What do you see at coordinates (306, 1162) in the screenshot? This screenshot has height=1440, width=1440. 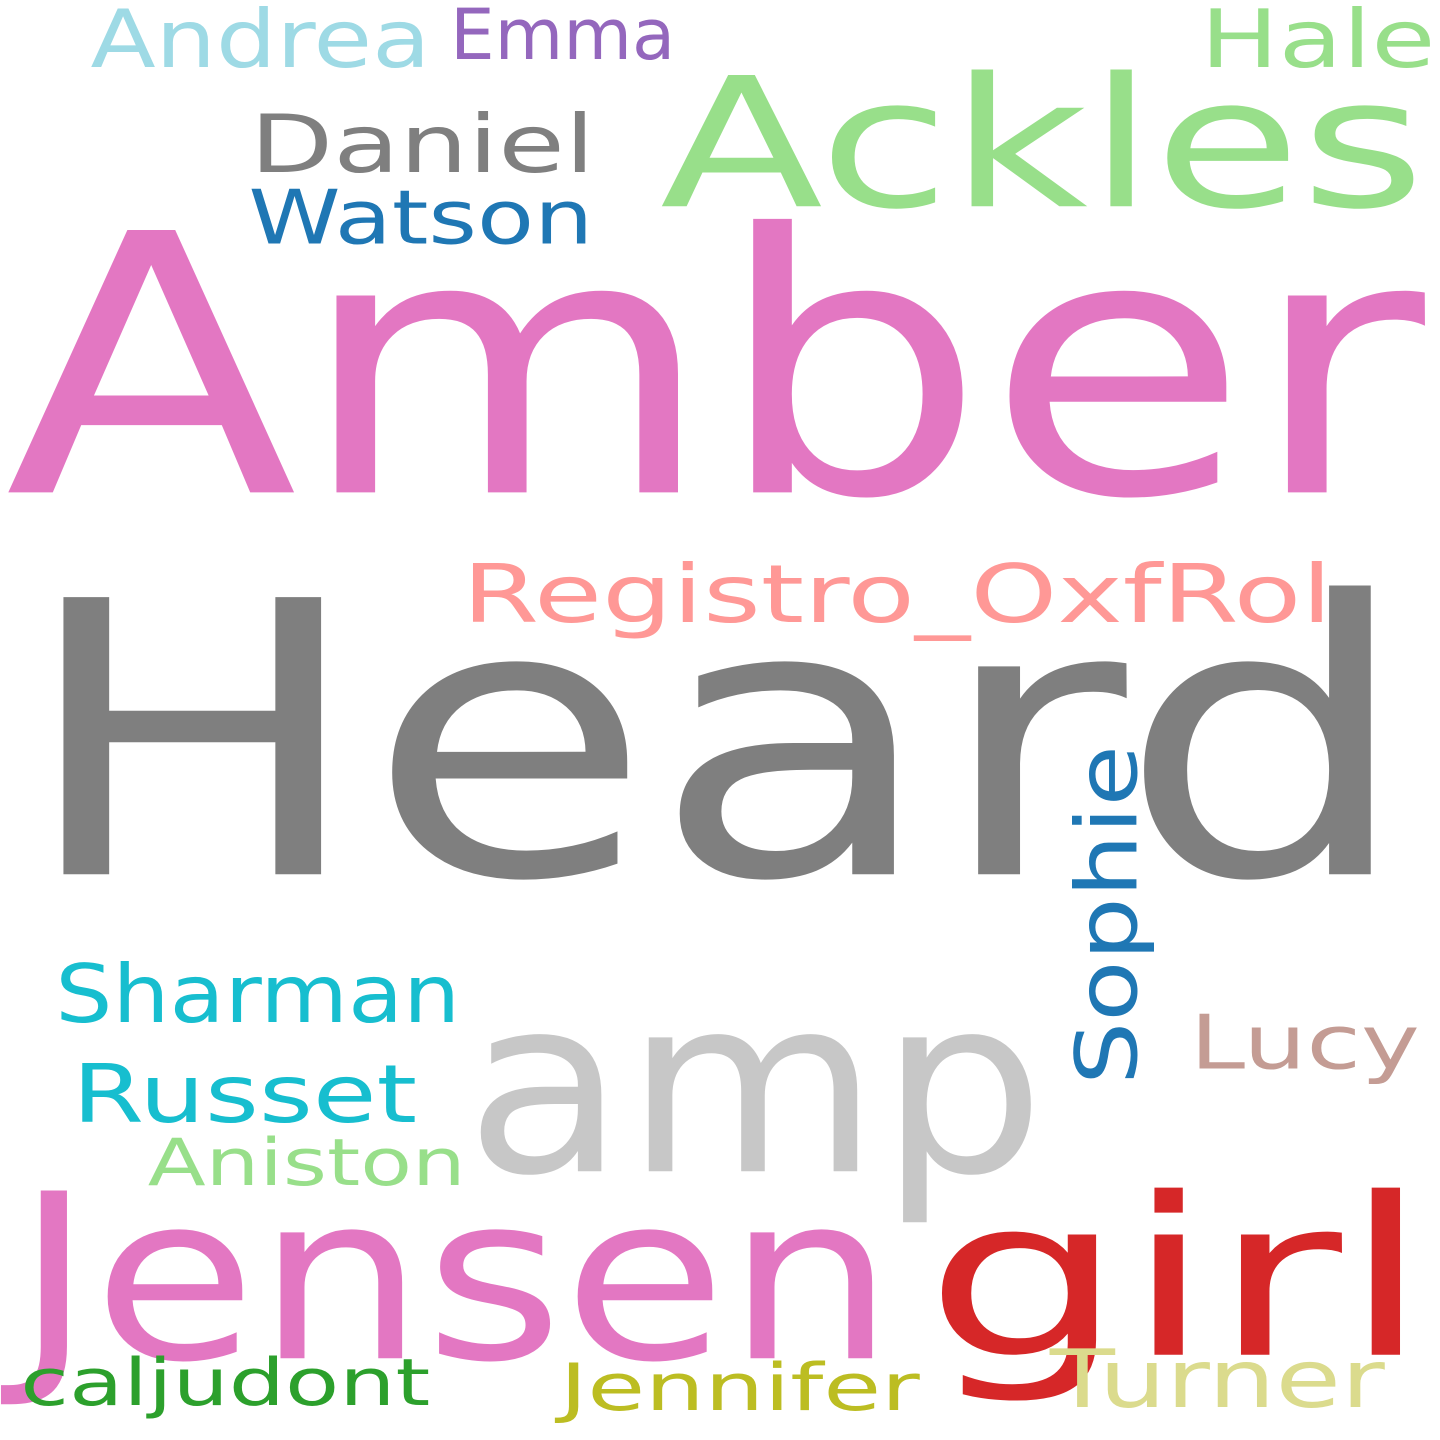 I see `word-aniston: Aniston` at bounding box center [306, 1162].